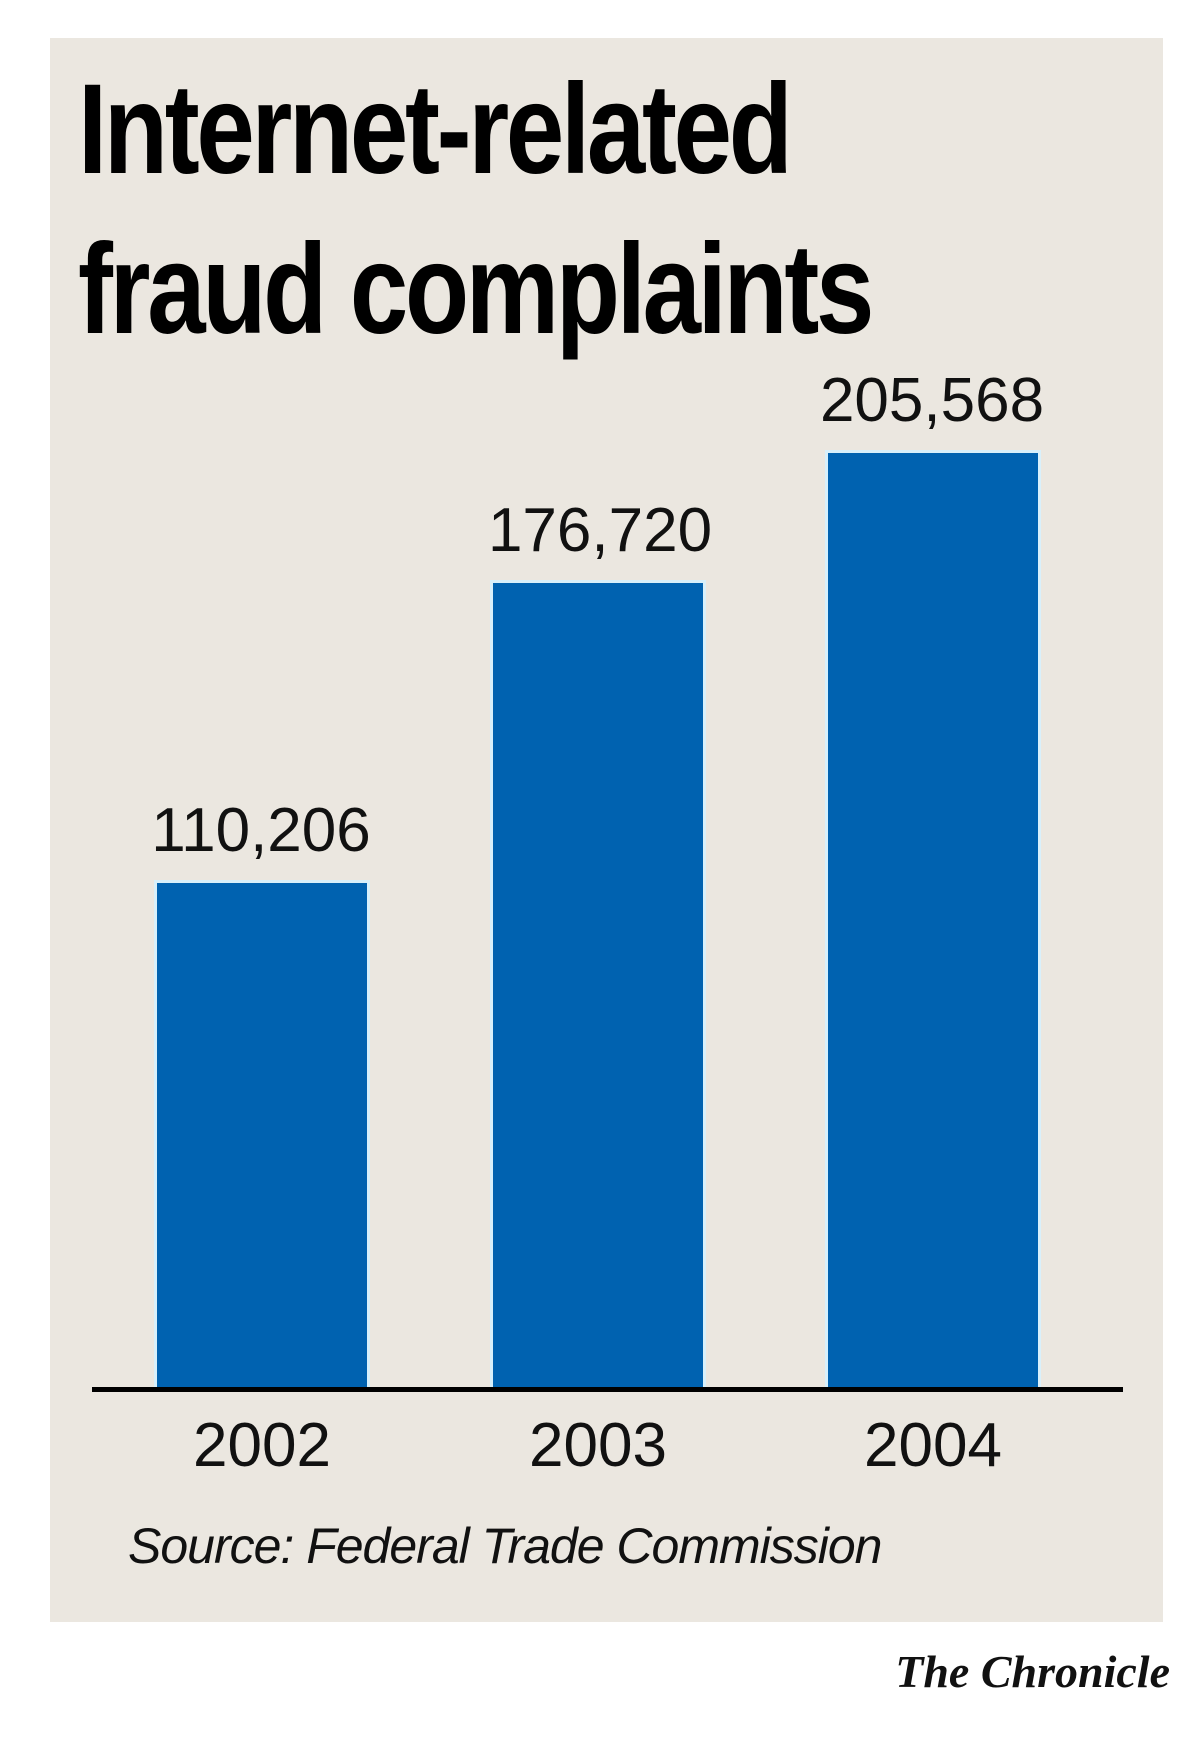 The image size is (1200, 1754). I want to click on bar-2002, so click(262, 1135).